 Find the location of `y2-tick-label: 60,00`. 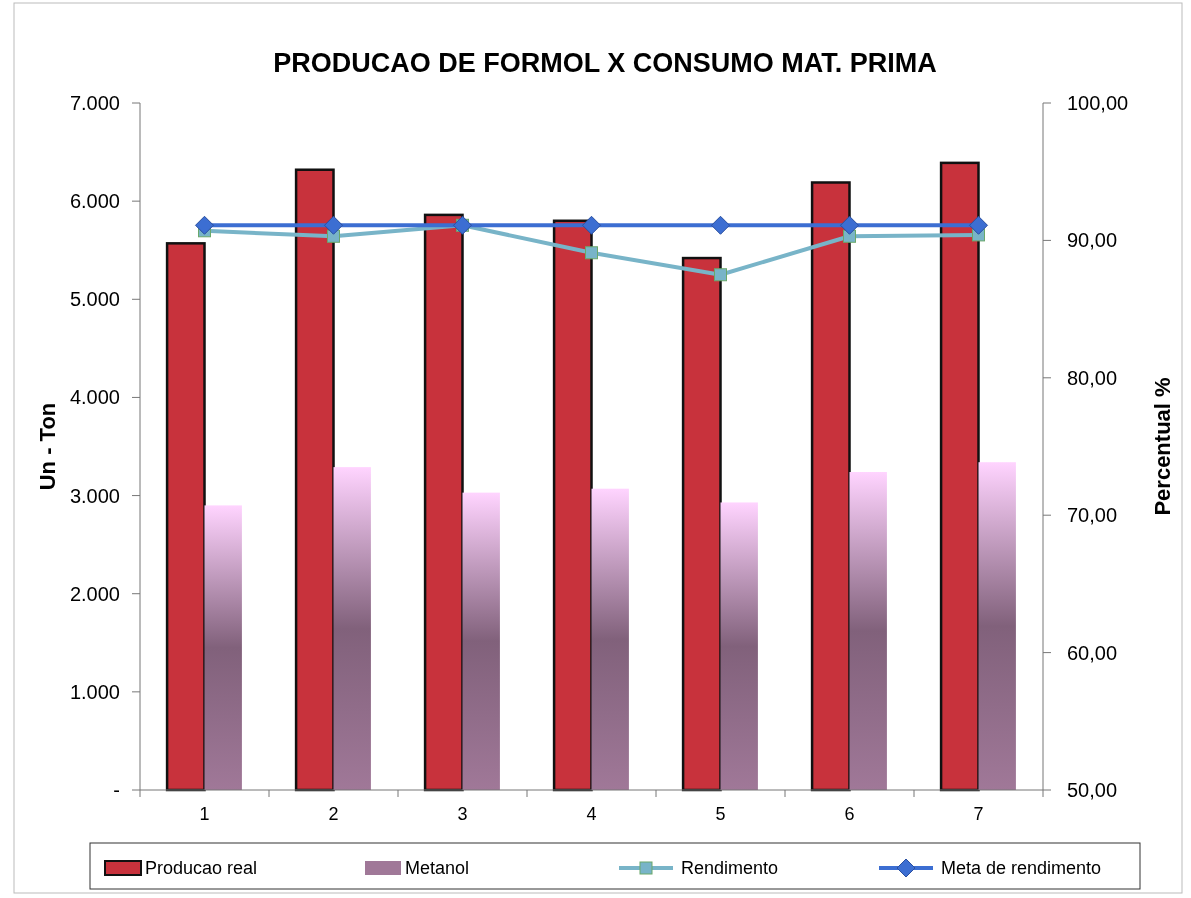

y2-tick-label: 60,00 is located at coordinates (1092, 652).